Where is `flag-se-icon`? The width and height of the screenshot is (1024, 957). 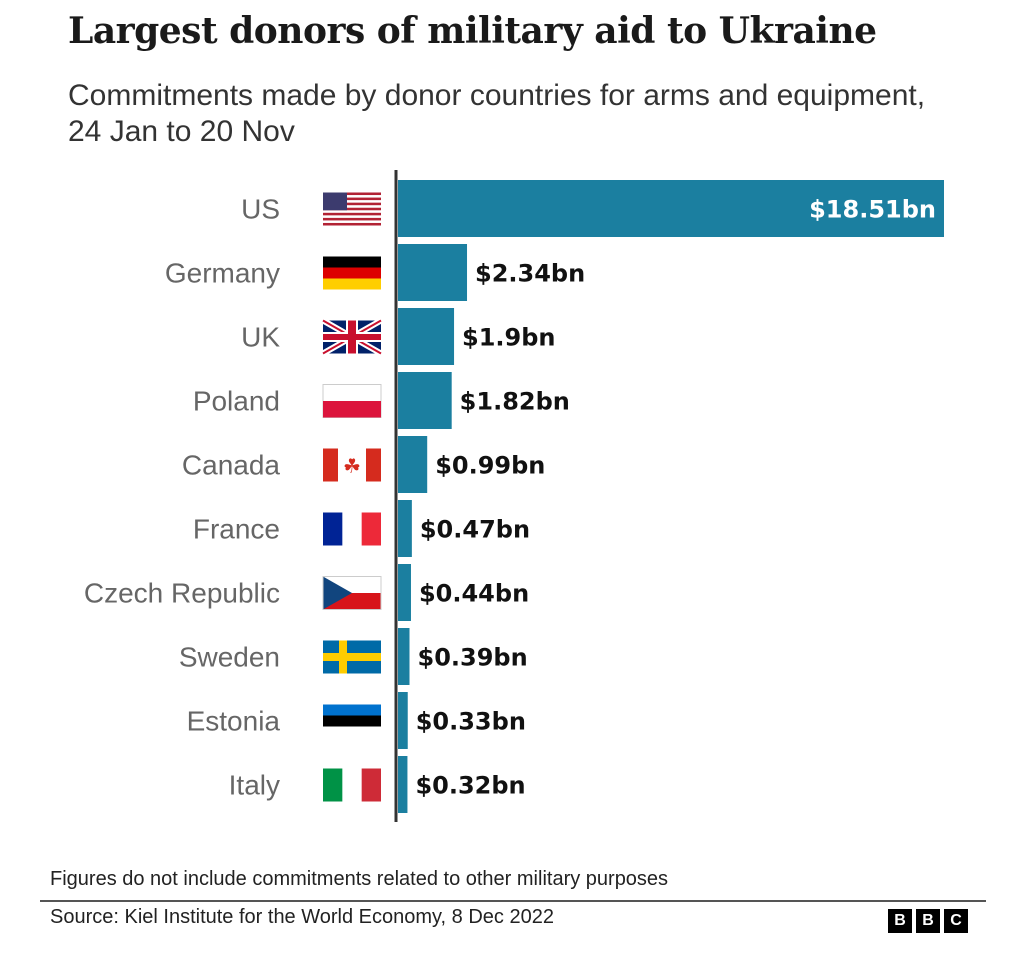 flag-se-icon is located at coordinates (352, 657).